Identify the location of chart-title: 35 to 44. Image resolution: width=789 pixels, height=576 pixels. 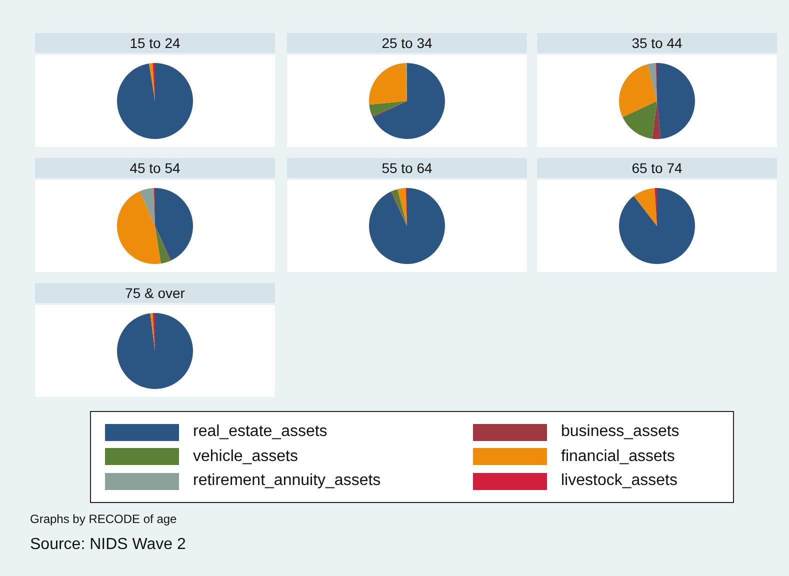
(657, 43).